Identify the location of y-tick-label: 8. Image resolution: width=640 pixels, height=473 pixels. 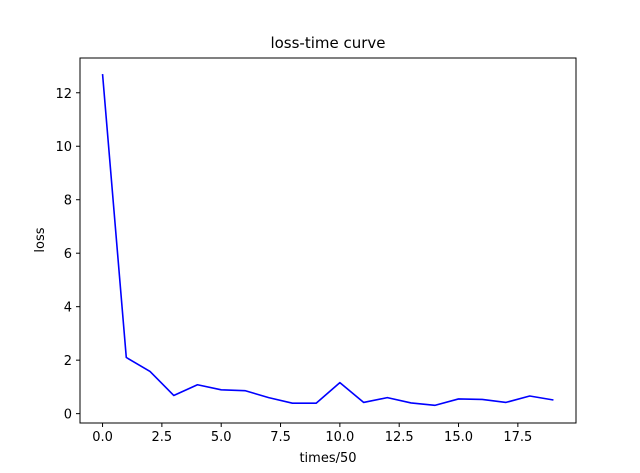
(68, 201).